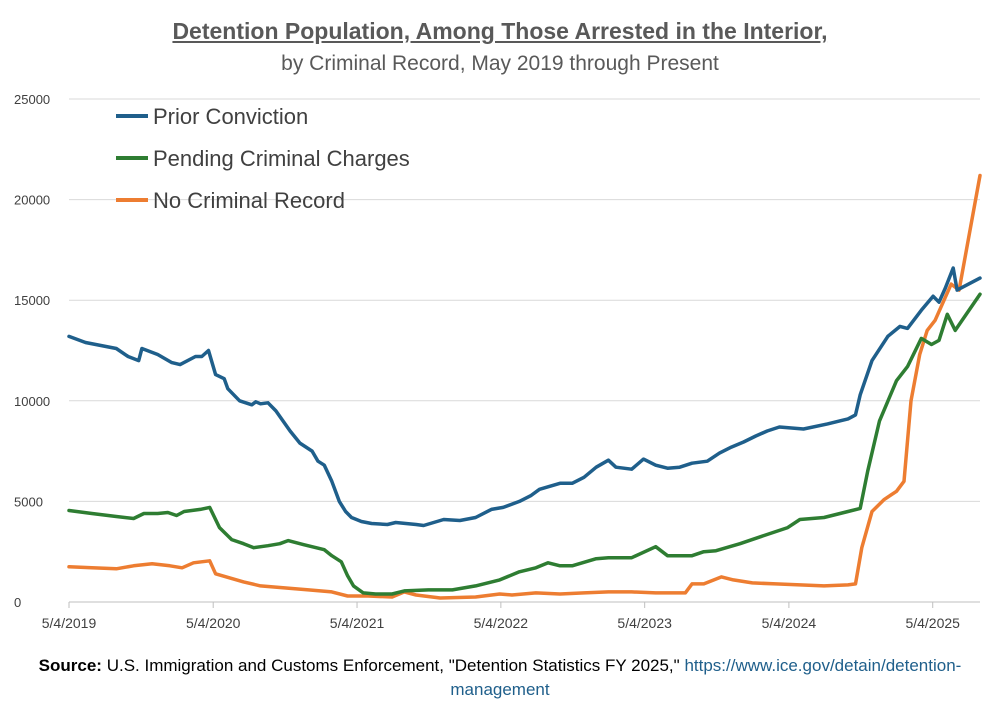  I want to click on y-tick-label: 10000, so click(32, 401).